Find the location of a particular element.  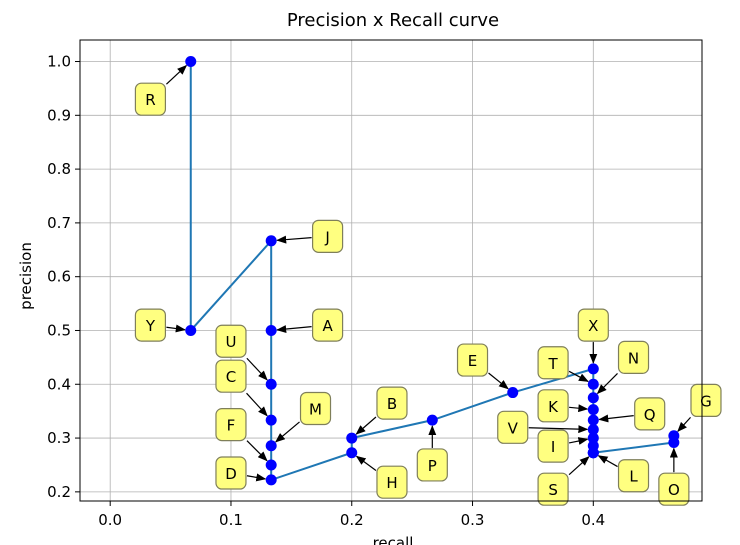

y-tick-label: 0.5 is located at coordinates (59, 330).